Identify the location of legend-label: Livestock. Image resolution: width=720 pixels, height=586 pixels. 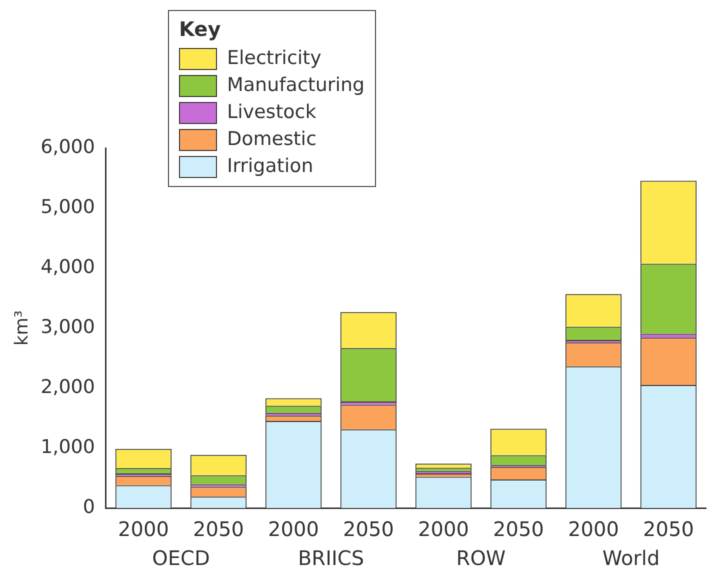
(271, 112).